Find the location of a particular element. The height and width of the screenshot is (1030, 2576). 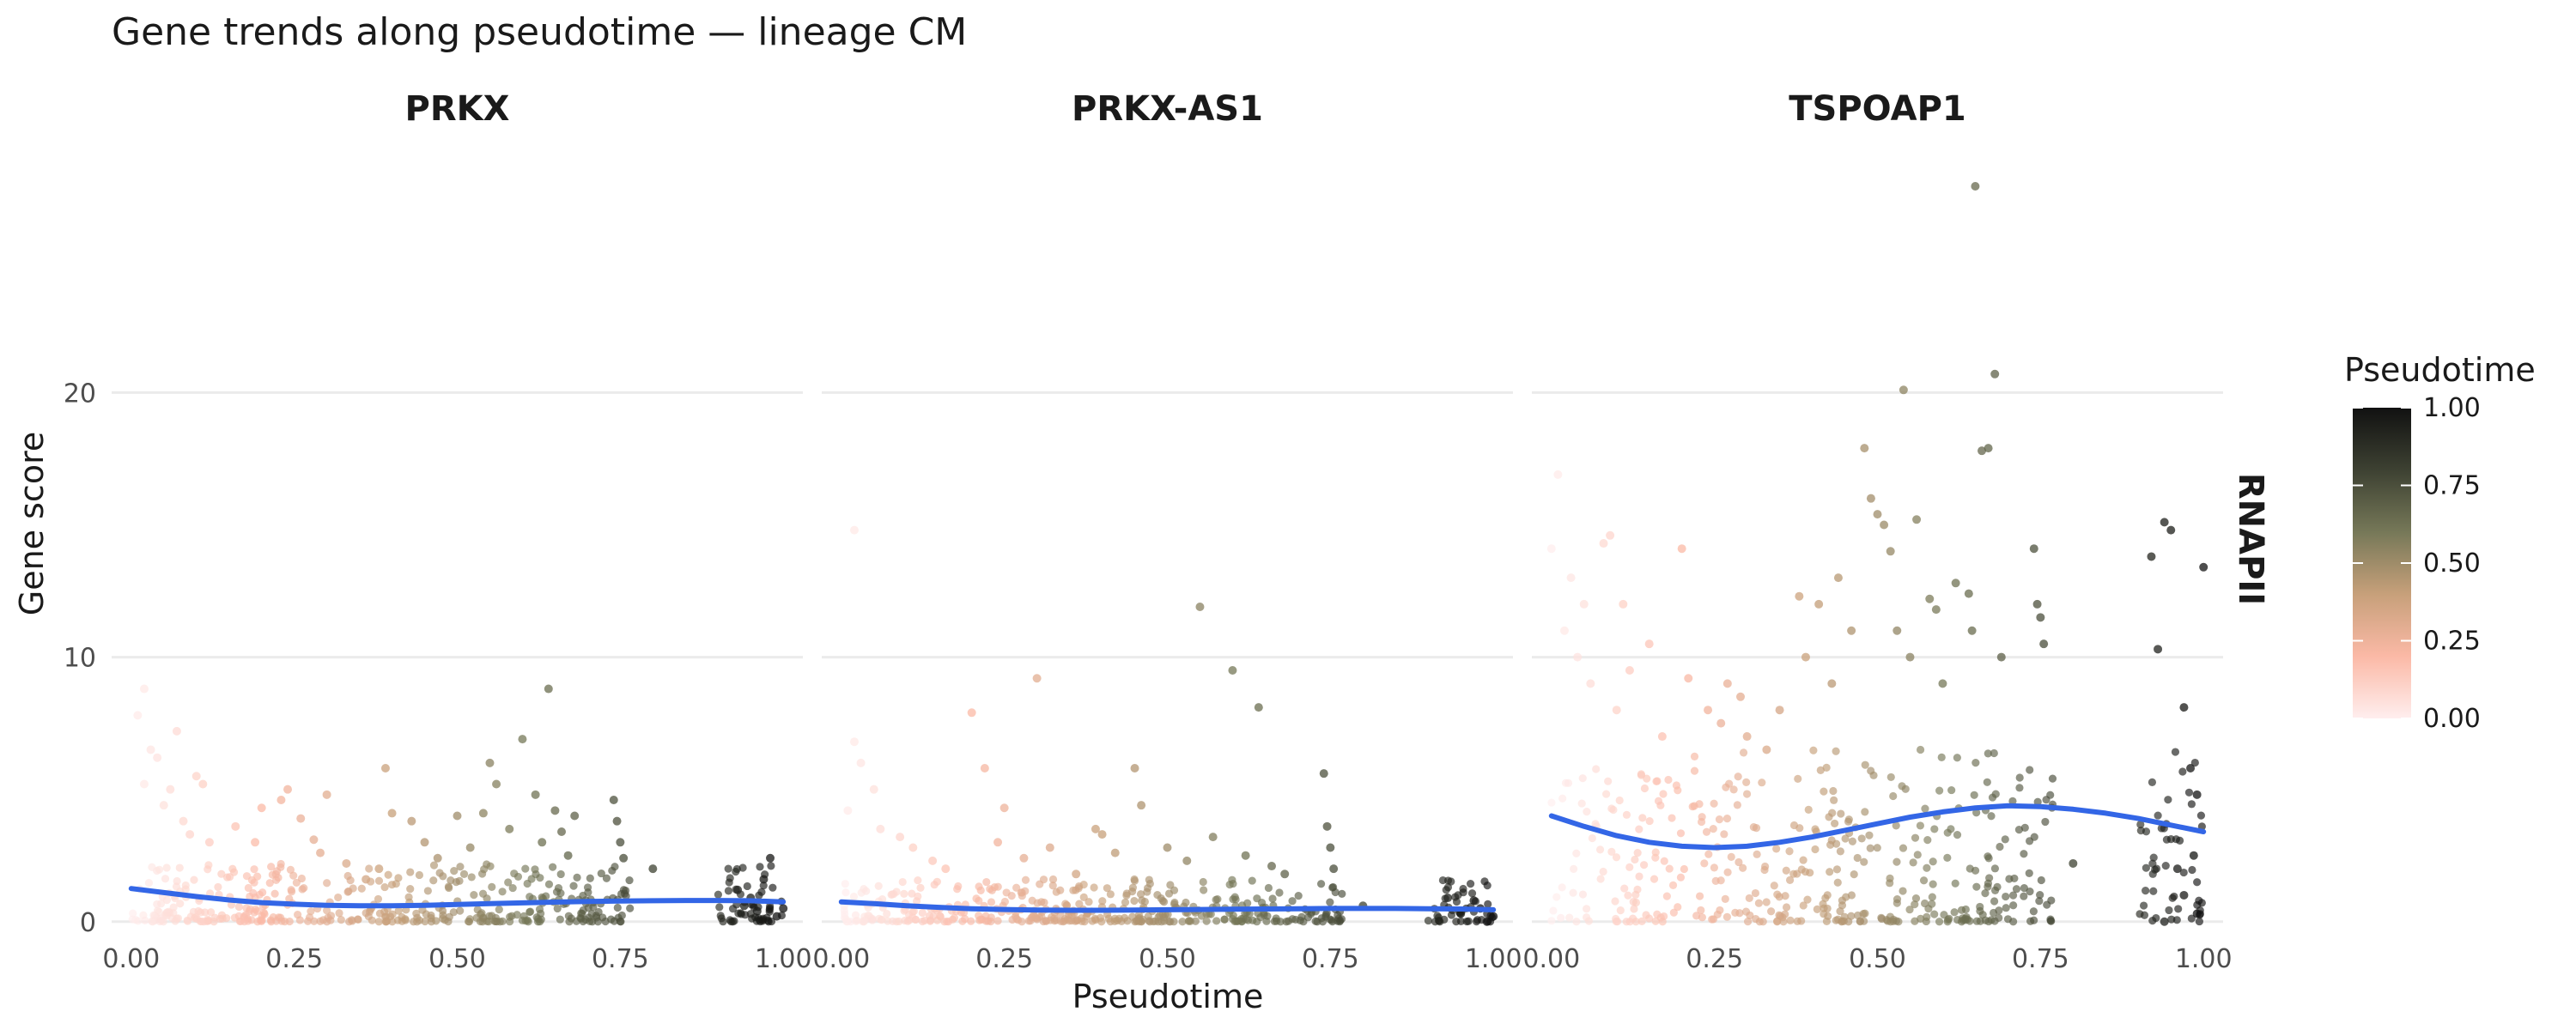

trend-line is located at coordinates (1167, 906).